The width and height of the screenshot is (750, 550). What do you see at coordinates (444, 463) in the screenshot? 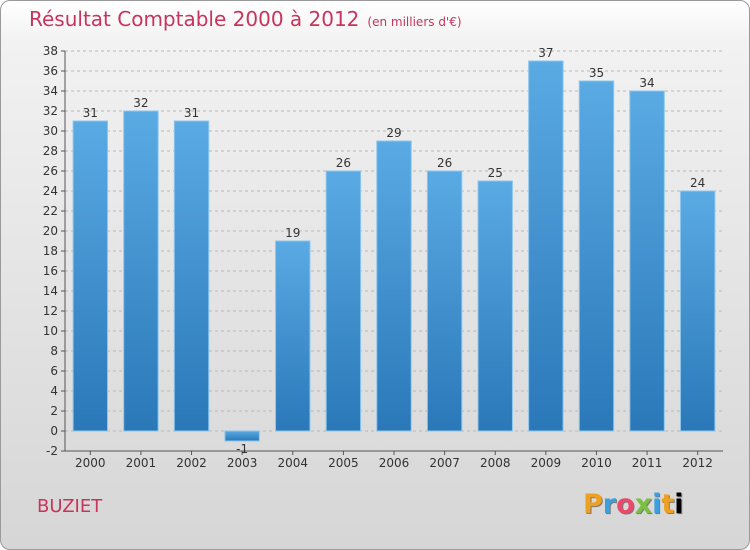
I see `x-tick-label: 2007` at bounding box center [444, 463].